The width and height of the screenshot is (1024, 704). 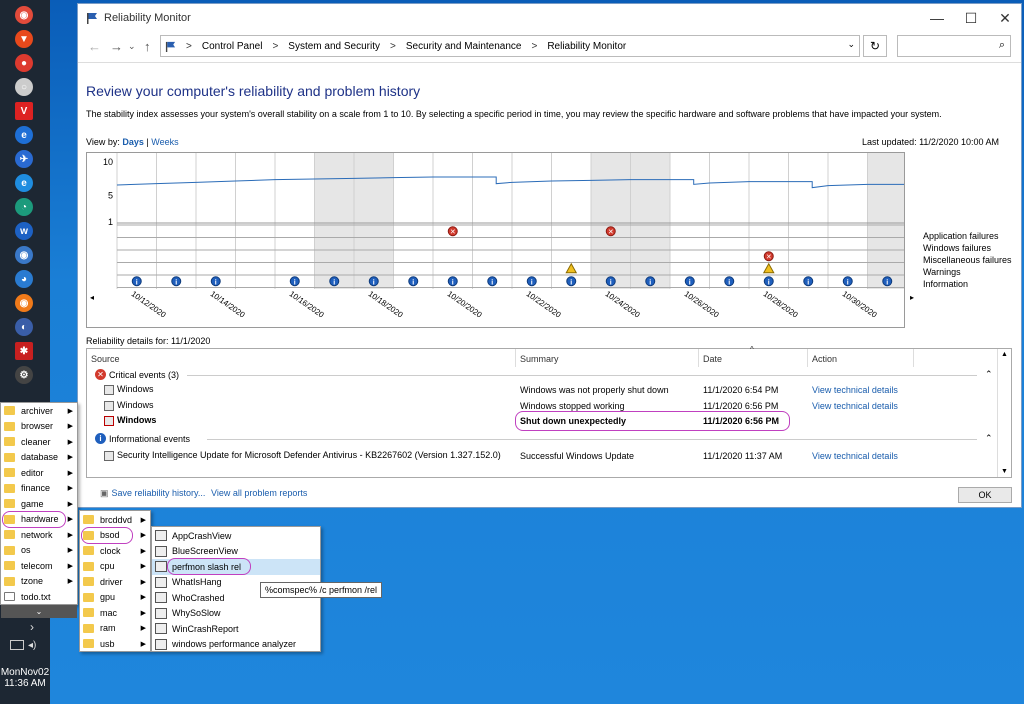 What do you see at coordinates (259, 493) in the screenshot?
I see `view-all-problem-reports-link: View all problem reports` at bounding box center [259, 493].